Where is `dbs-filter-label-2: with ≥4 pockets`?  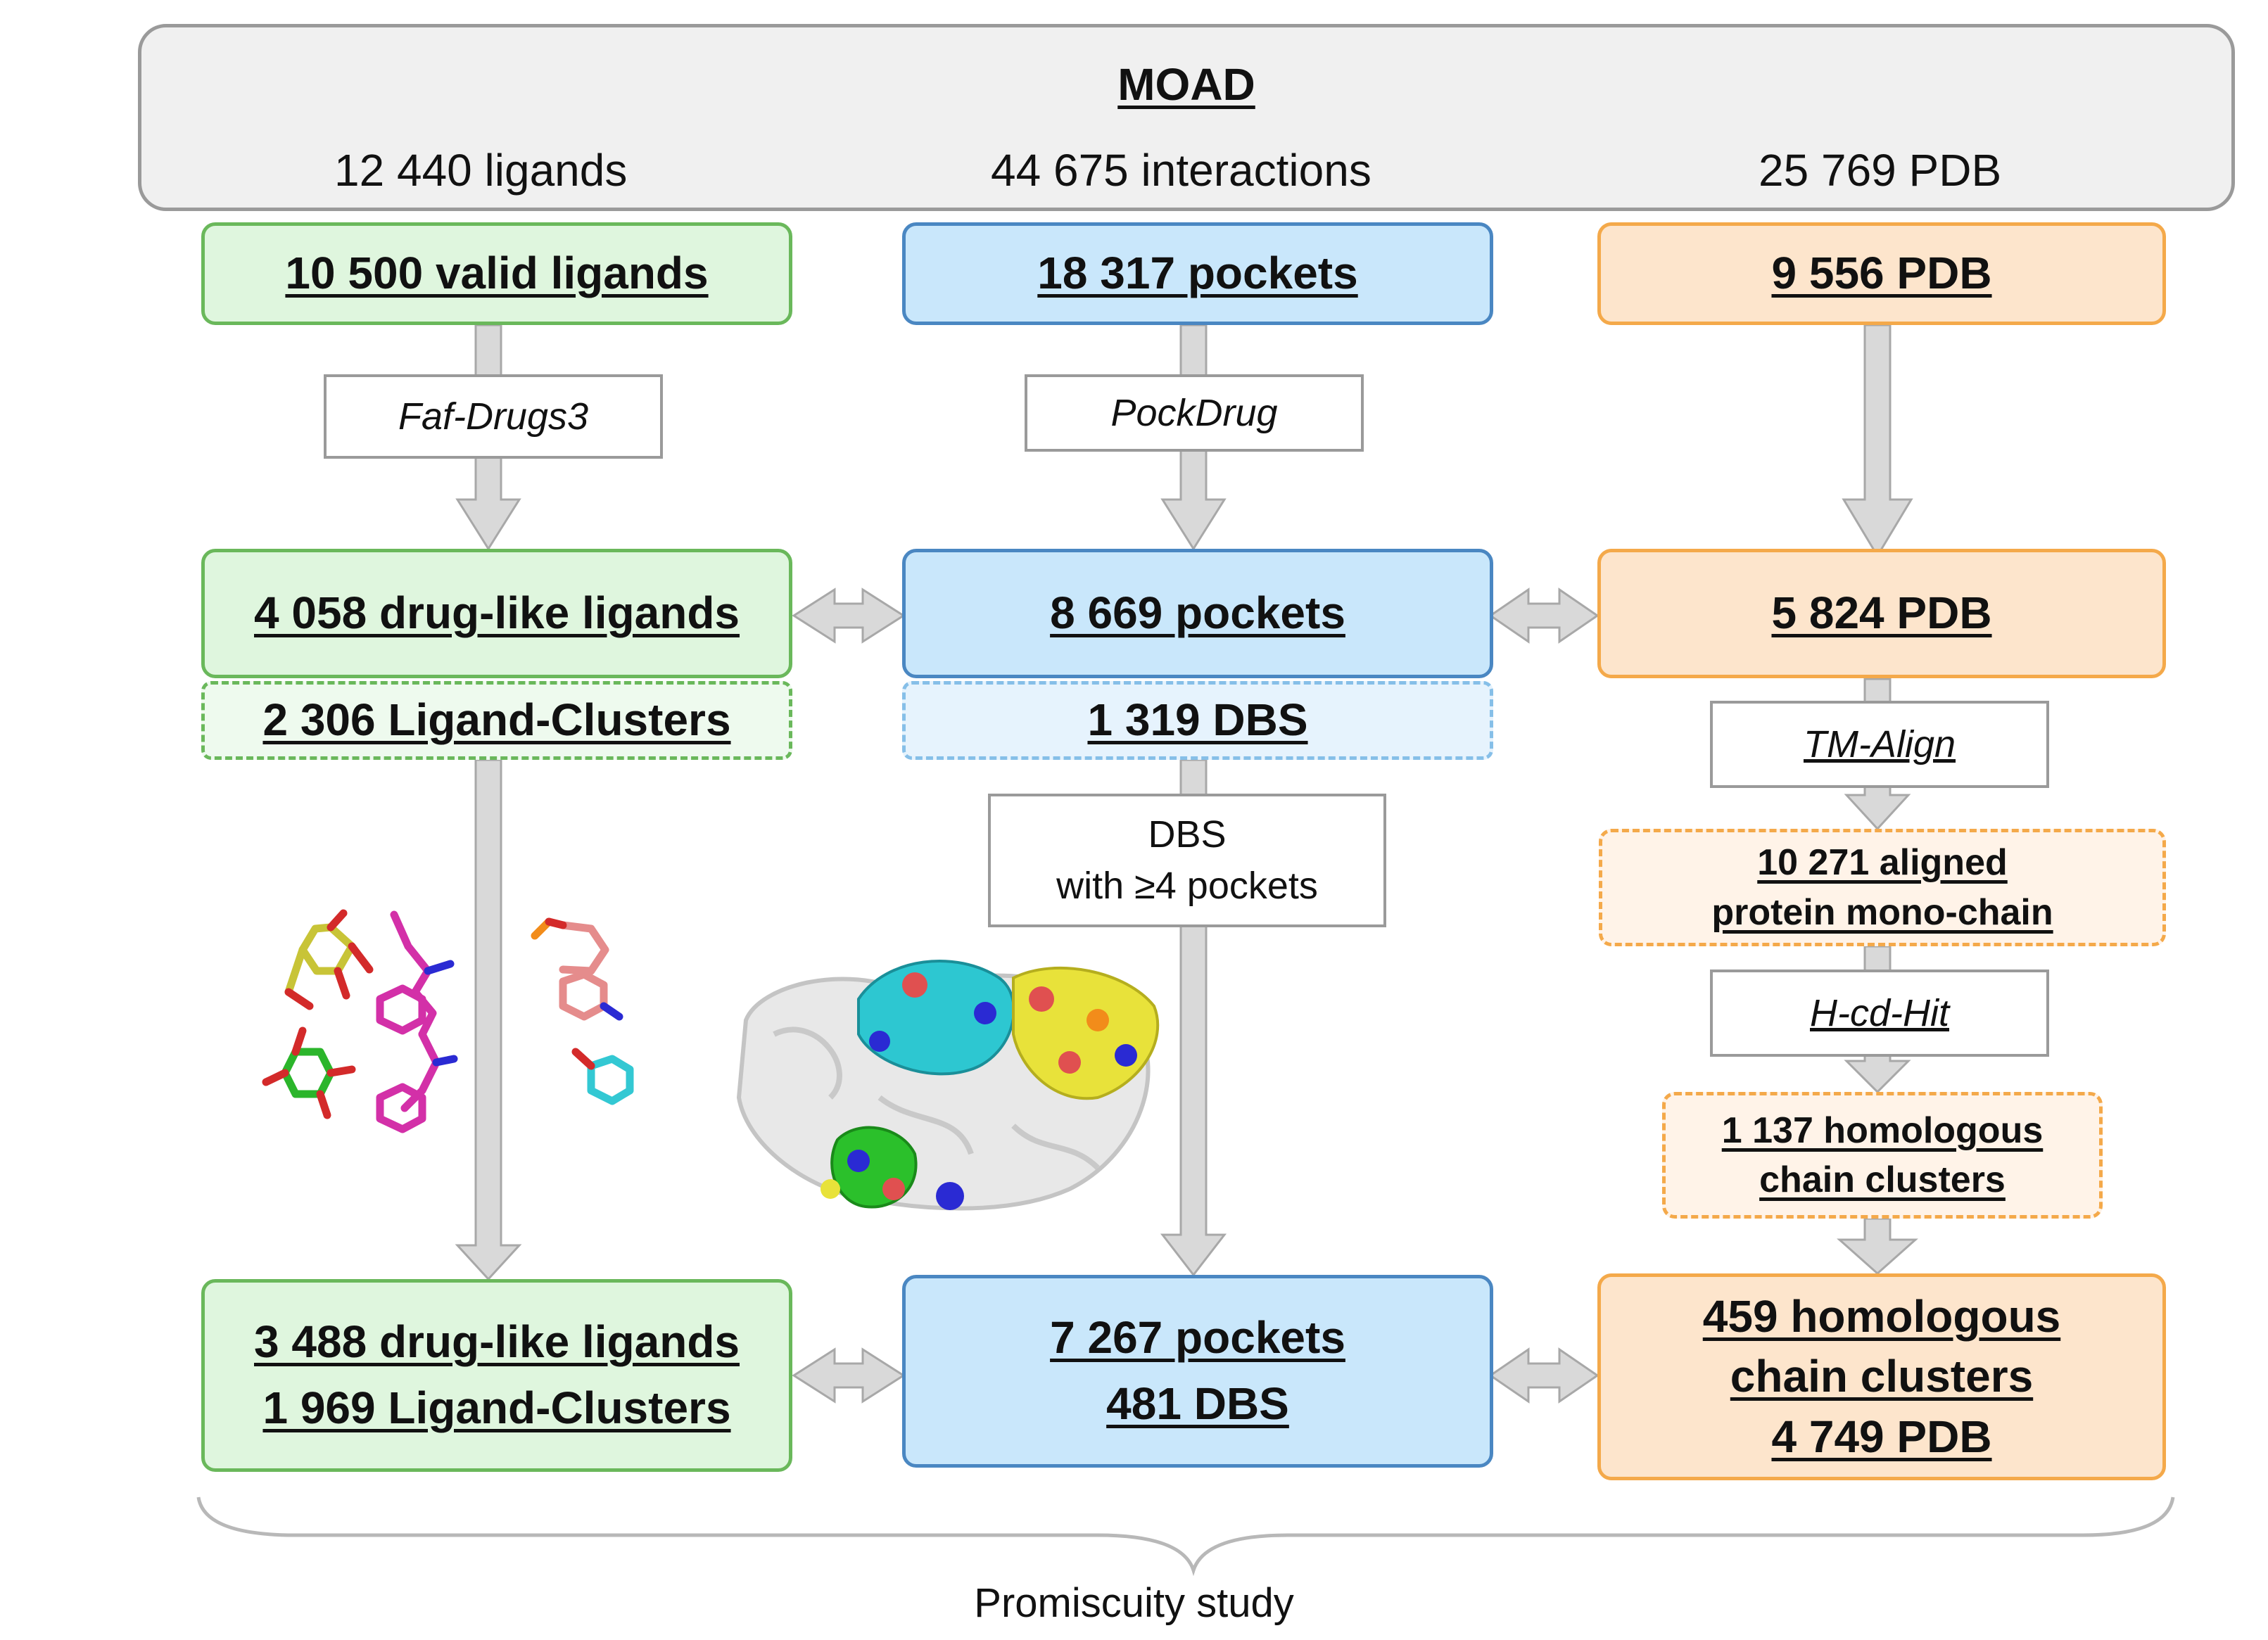 dbs-filter-label-2: with ≥4 pockets is located at coordinates (1187, 886).